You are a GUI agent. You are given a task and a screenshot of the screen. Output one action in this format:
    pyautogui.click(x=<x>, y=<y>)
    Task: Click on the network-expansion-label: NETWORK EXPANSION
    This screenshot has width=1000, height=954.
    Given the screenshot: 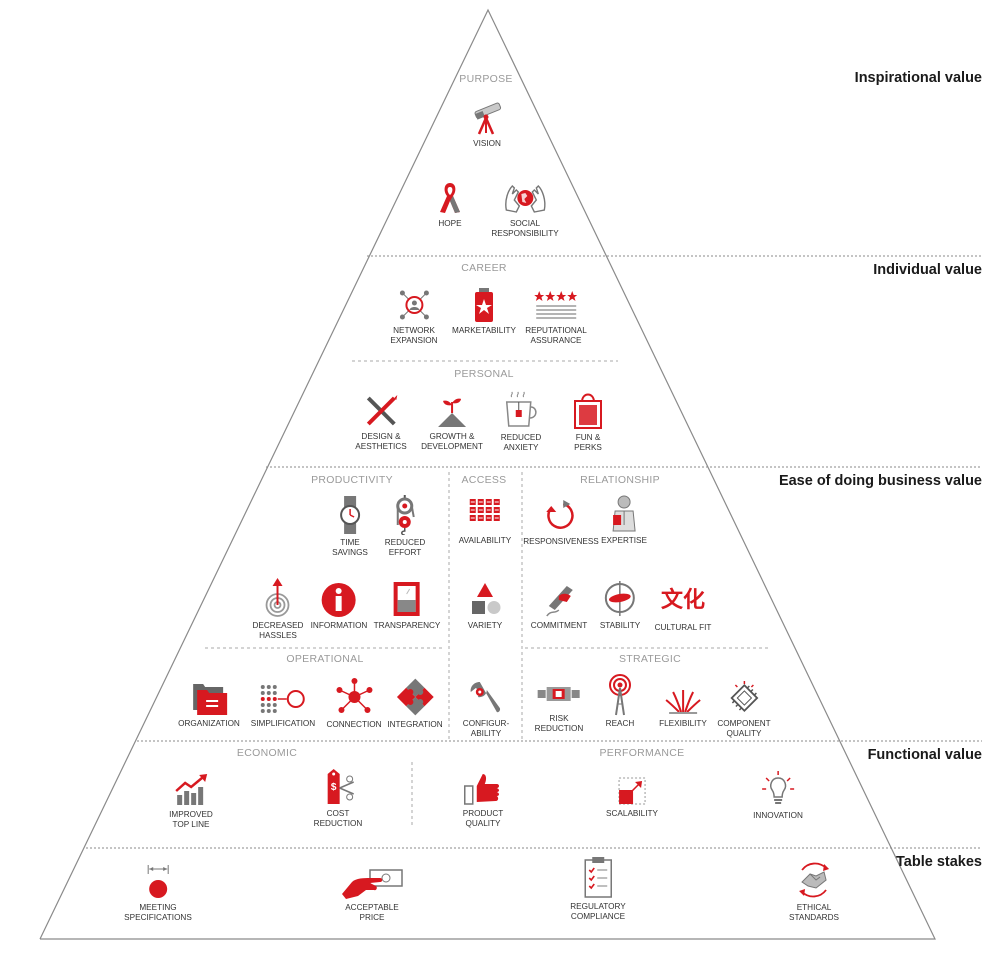 What is the action you would take?
    pyautogui.click(x=414, y=335)
    